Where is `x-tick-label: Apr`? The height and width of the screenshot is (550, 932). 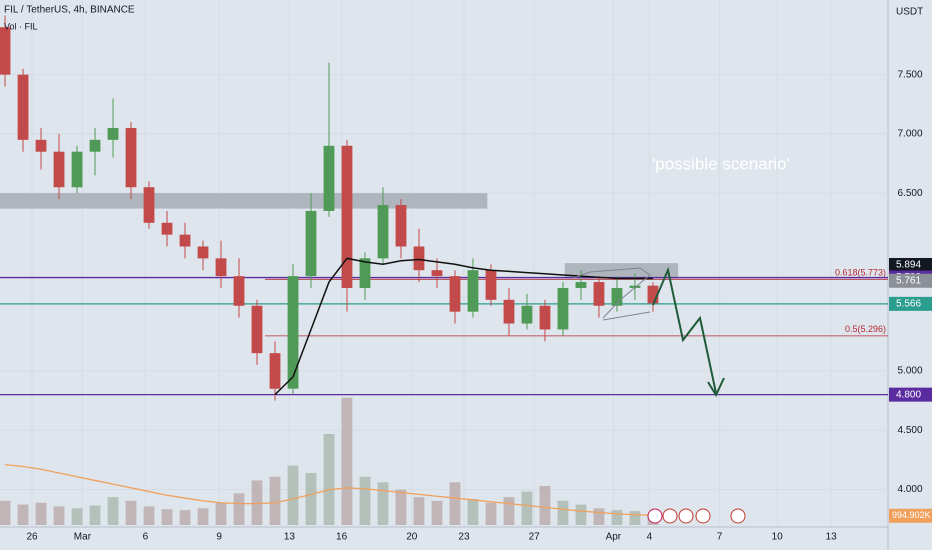 x-tick-label: Apr is located at coordinates (614, 537).